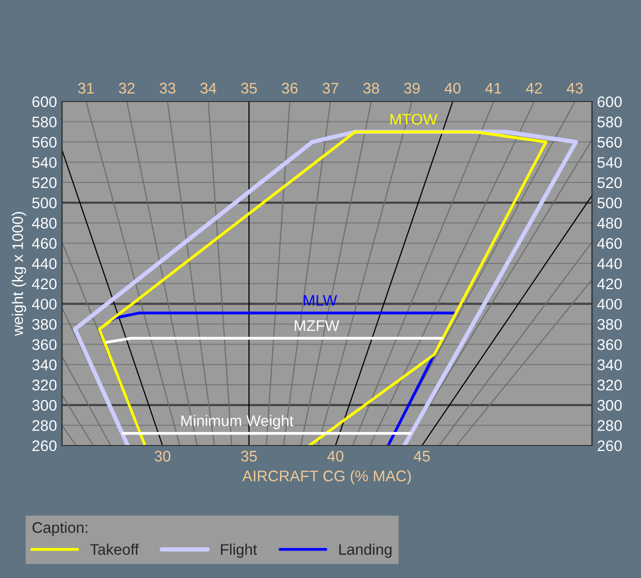  I want to click on x2-tick-label: 35, so click(249, 88).